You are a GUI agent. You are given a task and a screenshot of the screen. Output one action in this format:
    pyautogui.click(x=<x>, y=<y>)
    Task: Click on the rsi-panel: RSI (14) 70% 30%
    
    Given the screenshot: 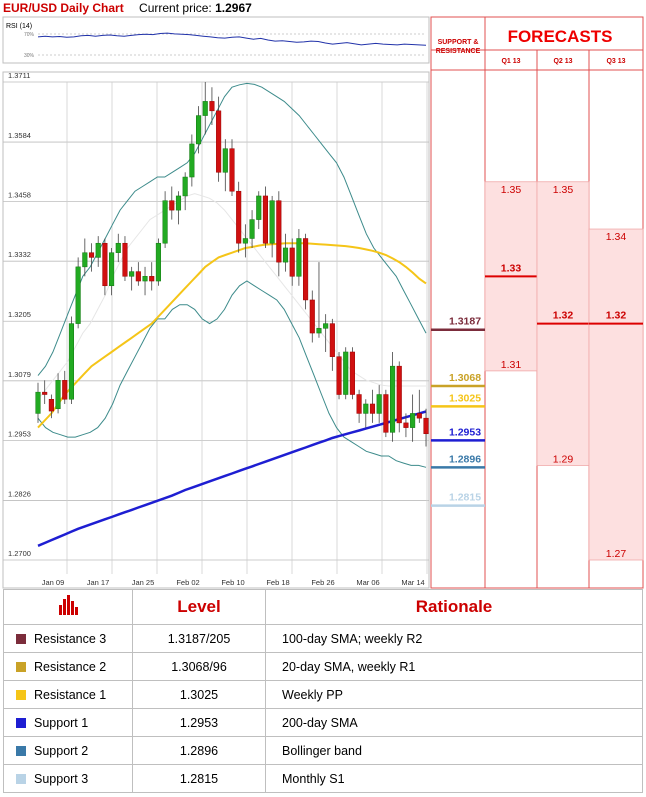 What is the action you would take?
    pyautogui.click(x=216, y=40)
    